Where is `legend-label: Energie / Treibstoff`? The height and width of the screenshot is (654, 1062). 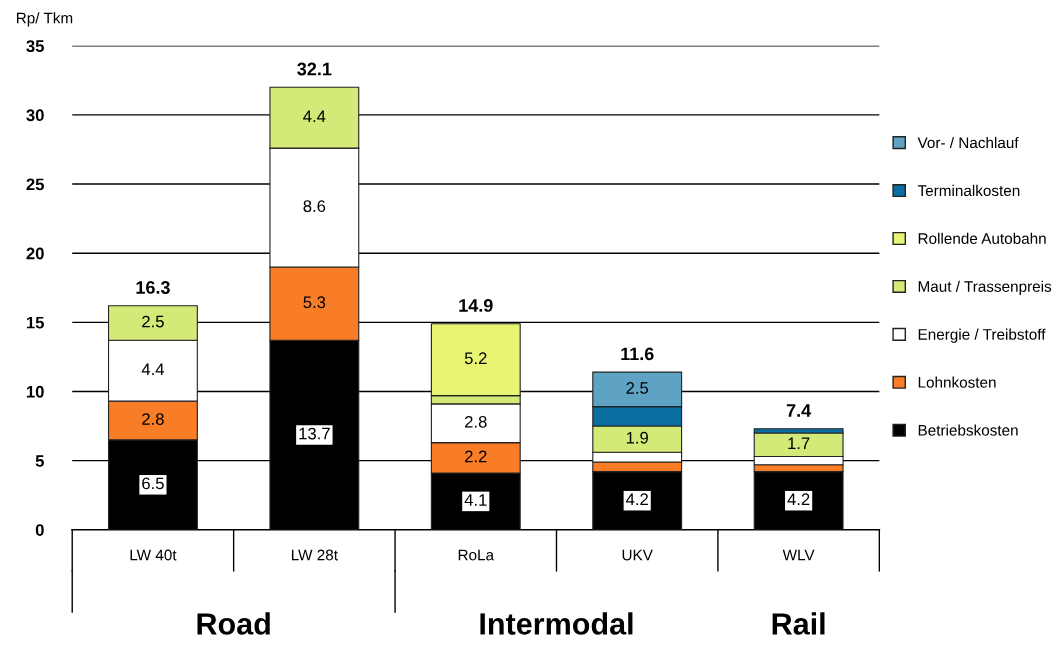
legend-label: Energie / Treibstoff is located at coordinates (982, 335).